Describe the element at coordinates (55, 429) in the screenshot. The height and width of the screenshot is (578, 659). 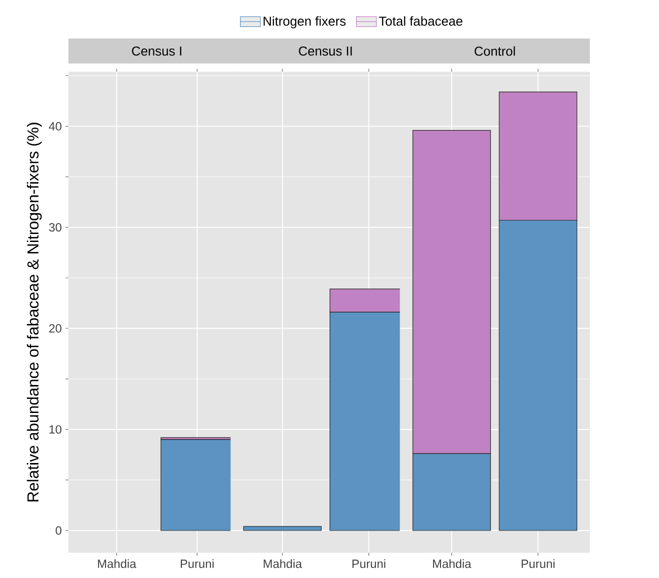
I see `y-tick-label: 10` at that location.